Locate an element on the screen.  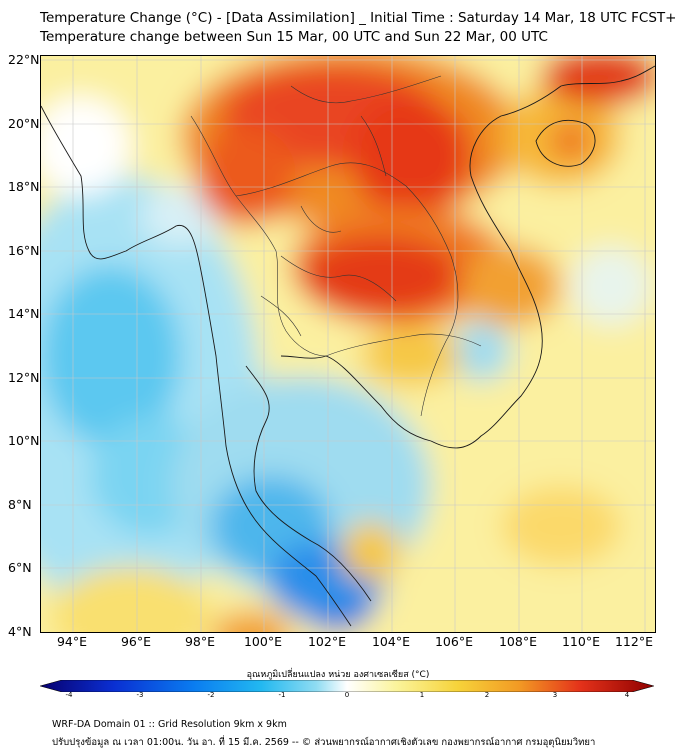
colorbar-tick: -1 is located at coordinates (282, 695).